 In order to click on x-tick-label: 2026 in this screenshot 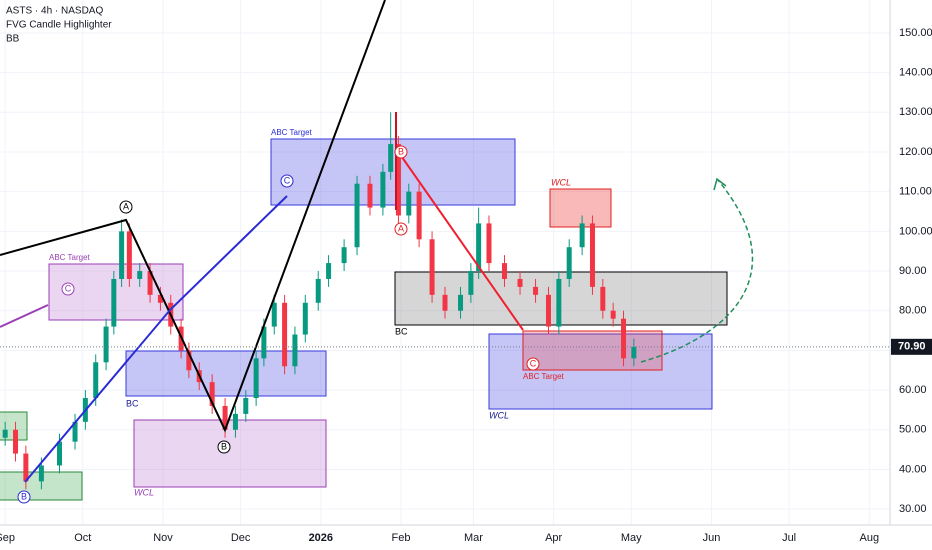, I will do `click(321, 538)`.